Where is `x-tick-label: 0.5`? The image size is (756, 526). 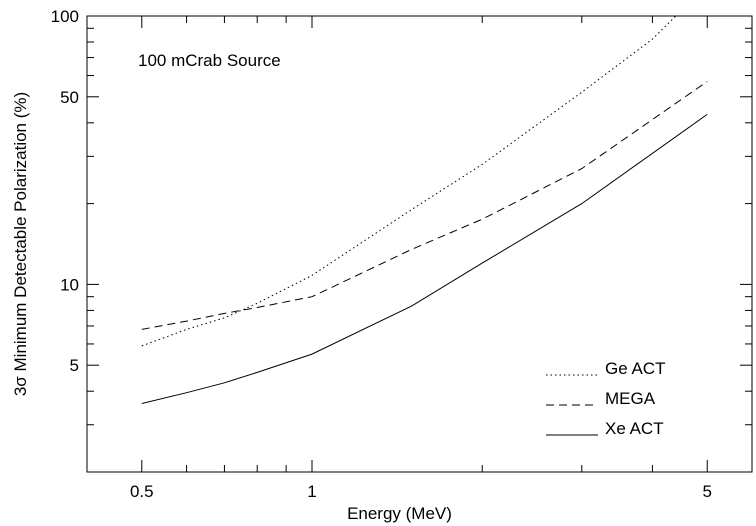
x-tick-label: 0.5 is located at coordinates (142, 491).